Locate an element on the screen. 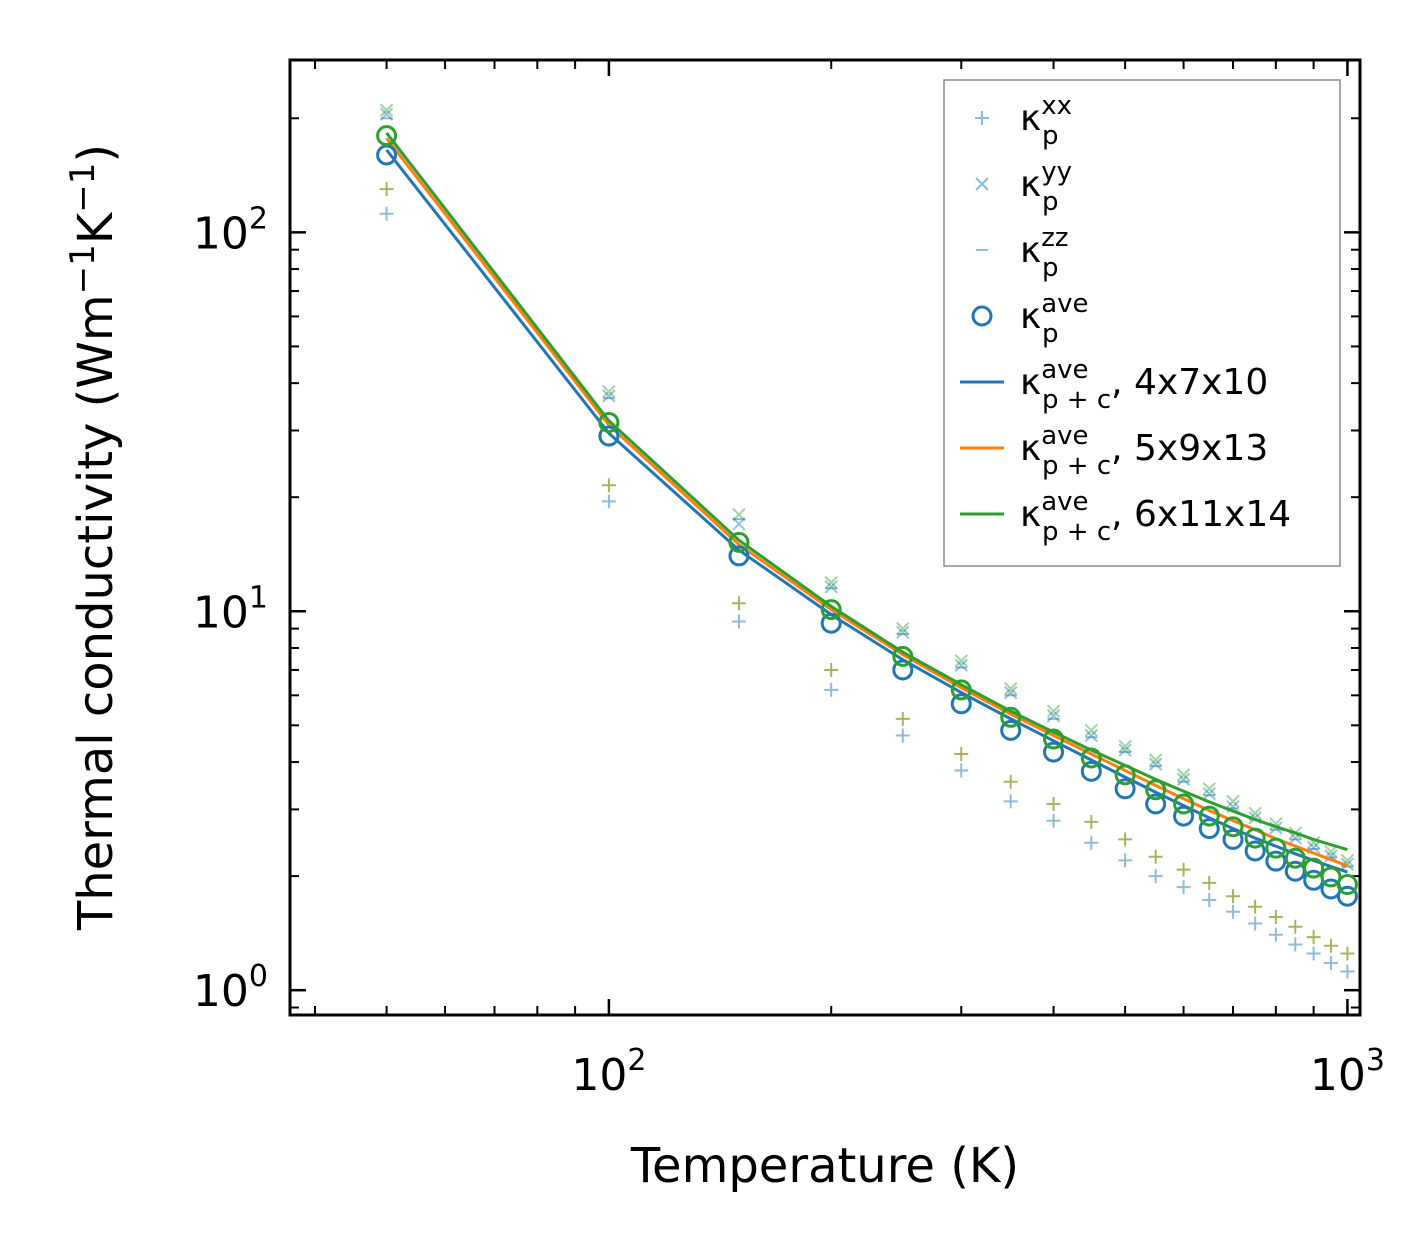  x-axis-label: Temperature (K) is located at coordinates (824, 1166).